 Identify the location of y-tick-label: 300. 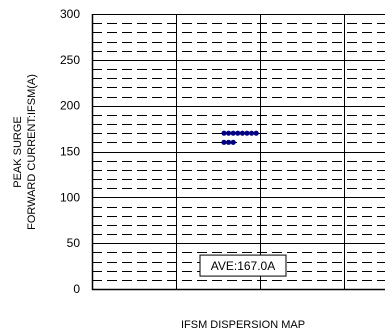
(70, 14).